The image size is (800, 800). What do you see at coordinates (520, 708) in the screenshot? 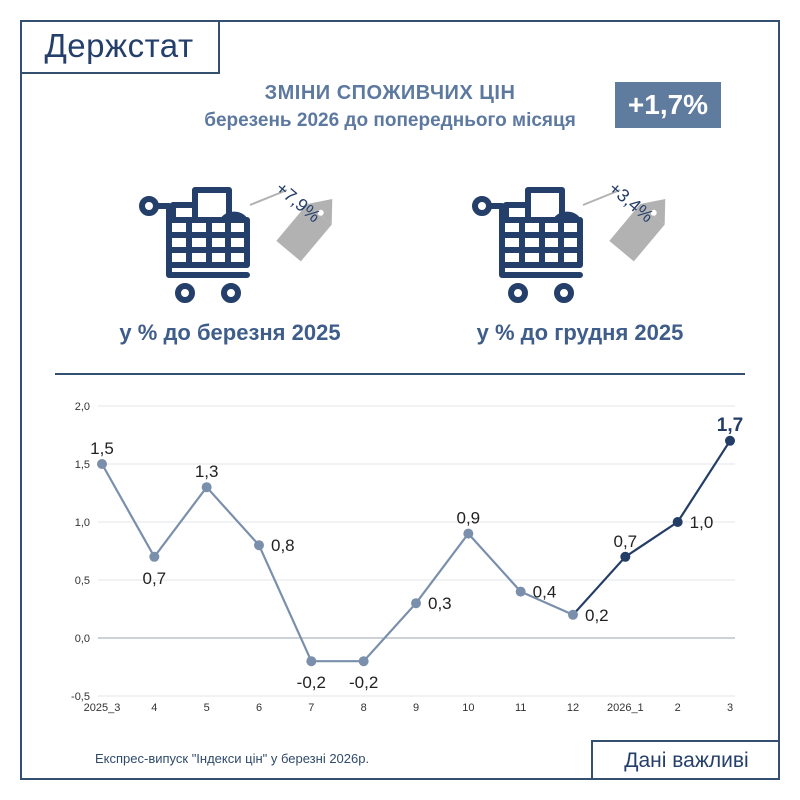
I see `x-tick-label: 11` at bounding box center [520, 708].